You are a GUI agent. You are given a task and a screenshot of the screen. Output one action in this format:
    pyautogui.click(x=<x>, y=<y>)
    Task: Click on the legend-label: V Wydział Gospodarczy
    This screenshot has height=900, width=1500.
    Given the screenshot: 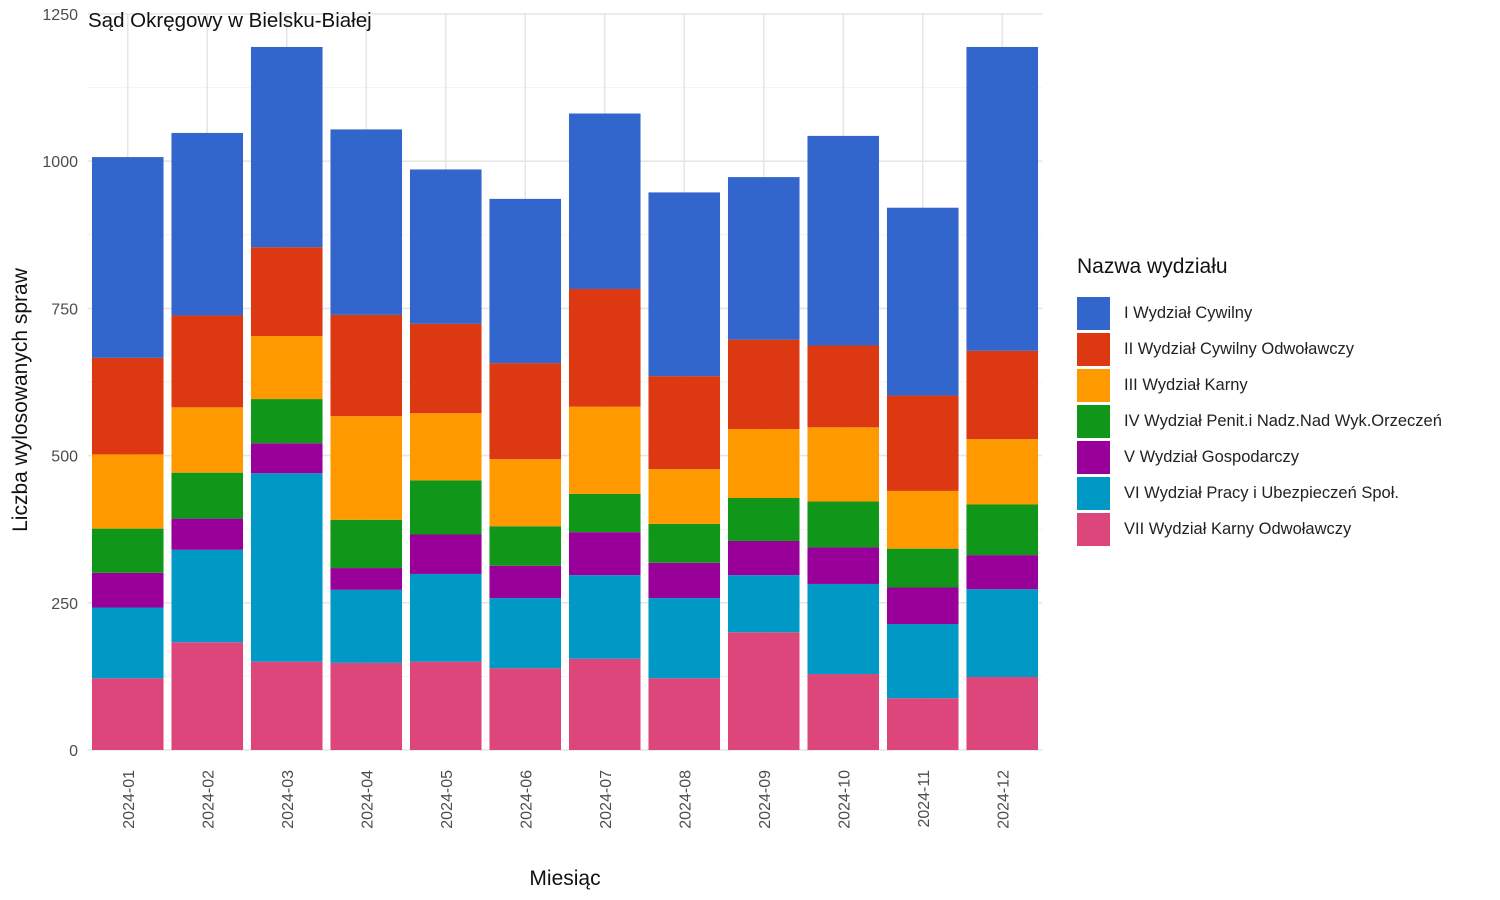 What is the action you would take?
    pyautogui.click(x=1211, y=456)
    